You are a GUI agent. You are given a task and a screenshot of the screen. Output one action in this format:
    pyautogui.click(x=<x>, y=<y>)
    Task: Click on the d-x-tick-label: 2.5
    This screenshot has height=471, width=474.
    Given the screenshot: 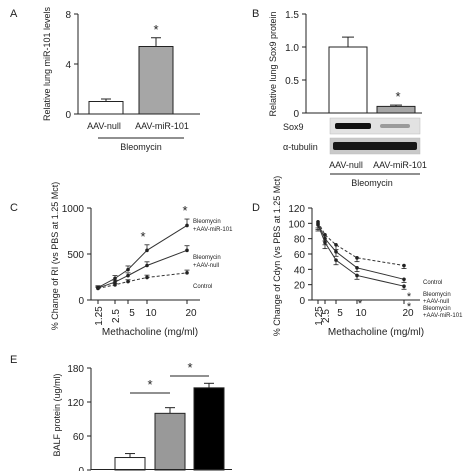 What is the action you would take?
    pyautogui.click(x=326, y=316)
    